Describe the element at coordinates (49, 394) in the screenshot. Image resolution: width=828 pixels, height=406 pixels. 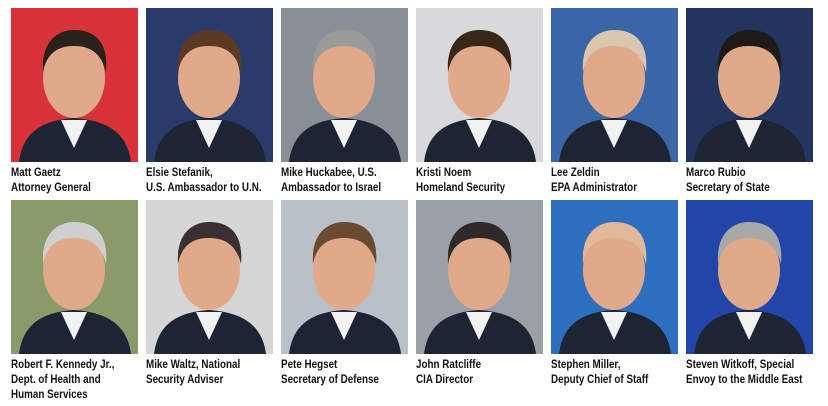
I see `caption-role: Human Services` at that location.